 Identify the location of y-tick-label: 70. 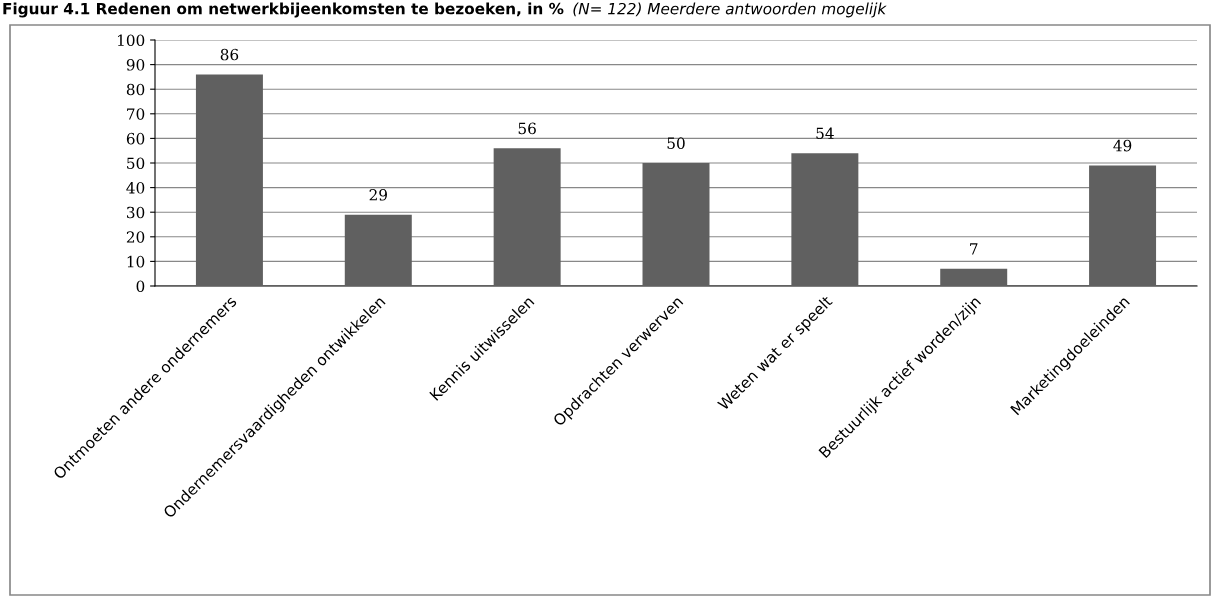
(136, 114).